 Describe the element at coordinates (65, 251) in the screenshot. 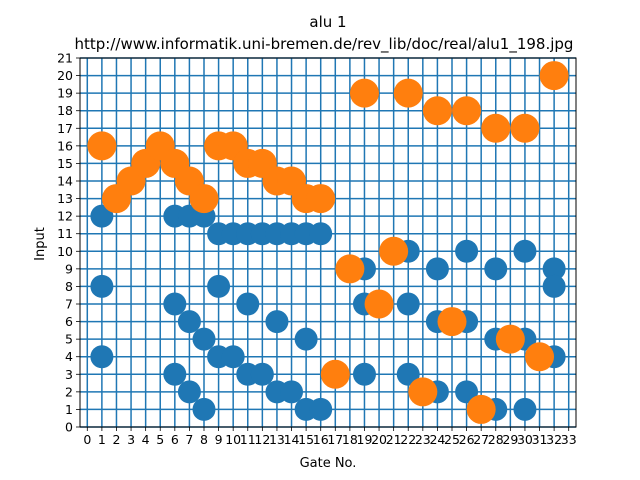

I see `y-tick-label: 10` at that location.